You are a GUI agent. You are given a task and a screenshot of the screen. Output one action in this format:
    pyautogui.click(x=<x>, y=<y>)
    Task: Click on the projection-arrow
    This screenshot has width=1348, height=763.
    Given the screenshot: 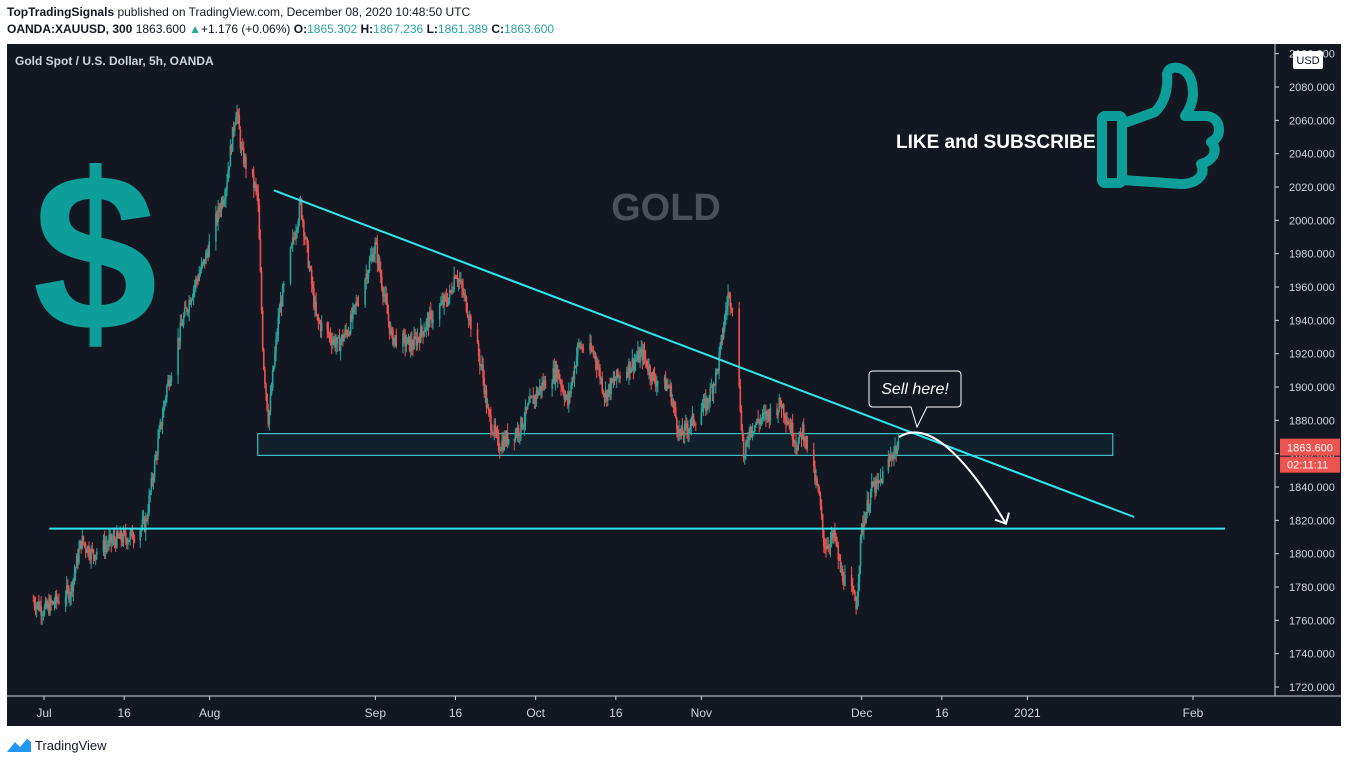 What is the action you would take?
    pyautogui.click(x=952, y=478)
    